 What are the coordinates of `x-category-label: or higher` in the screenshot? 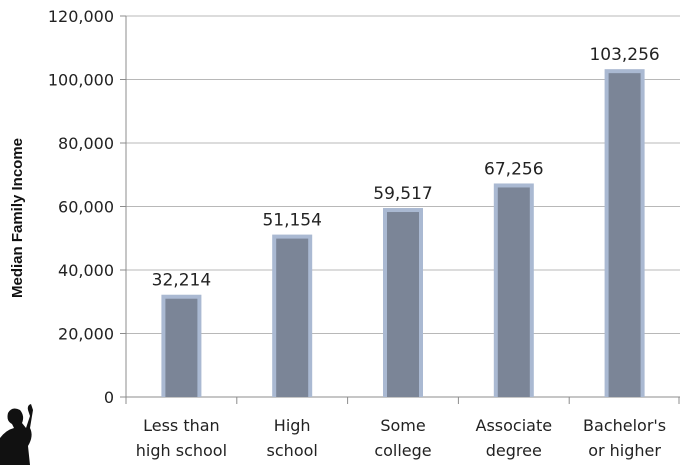 It's located at (624, 450).